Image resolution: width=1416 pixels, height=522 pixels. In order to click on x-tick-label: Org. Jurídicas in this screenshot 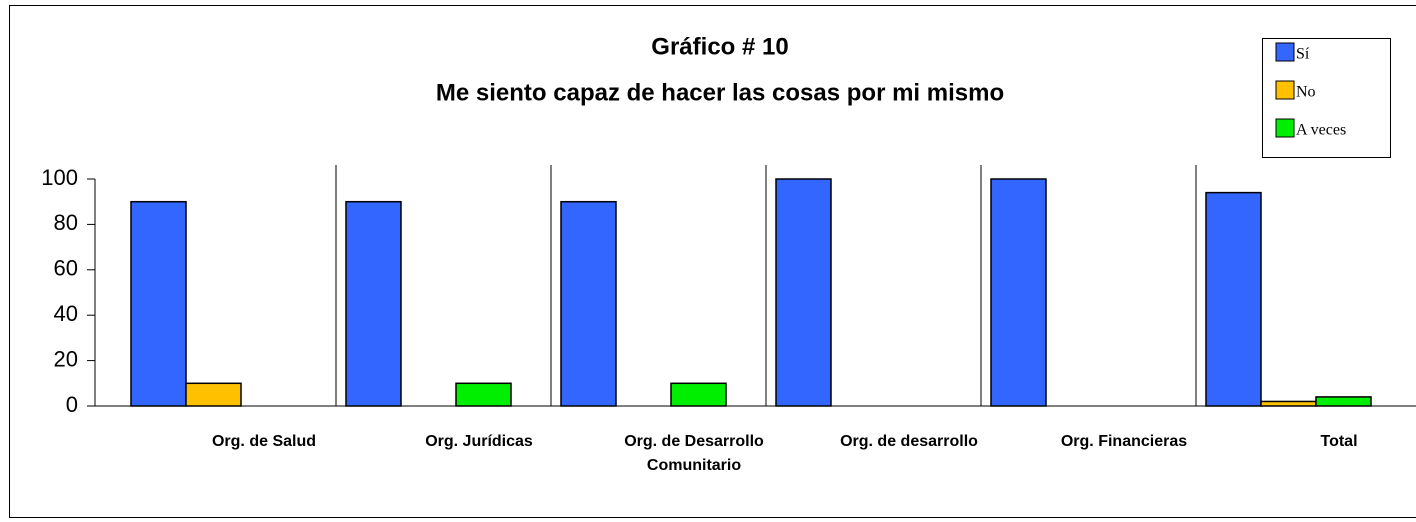, I will do `click(479, 441)`.